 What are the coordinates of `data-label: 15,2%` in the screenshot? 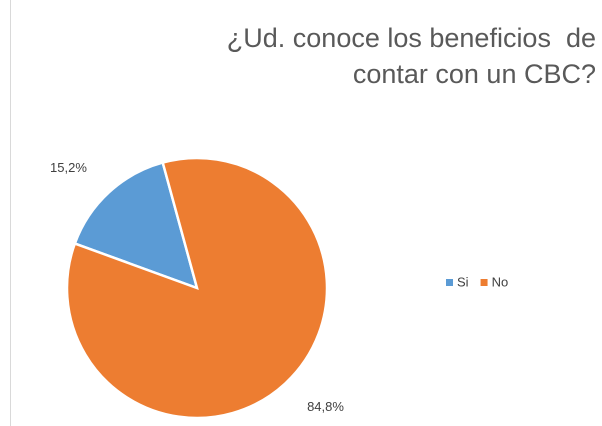 It's located at (68, 167).